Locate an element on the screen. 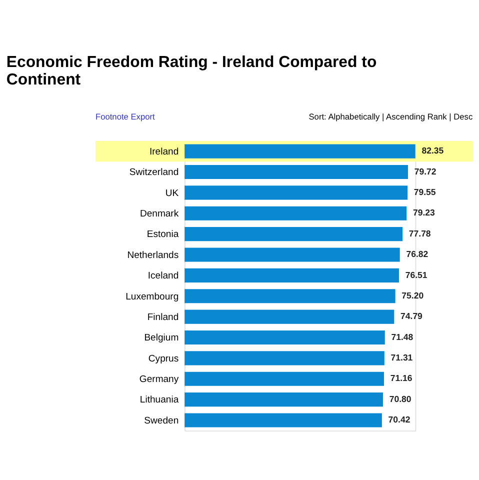 Image resolution: width=479 pixels, height=480 pixels. y-tick-label: Sweden is located at coordinates (161, 420).